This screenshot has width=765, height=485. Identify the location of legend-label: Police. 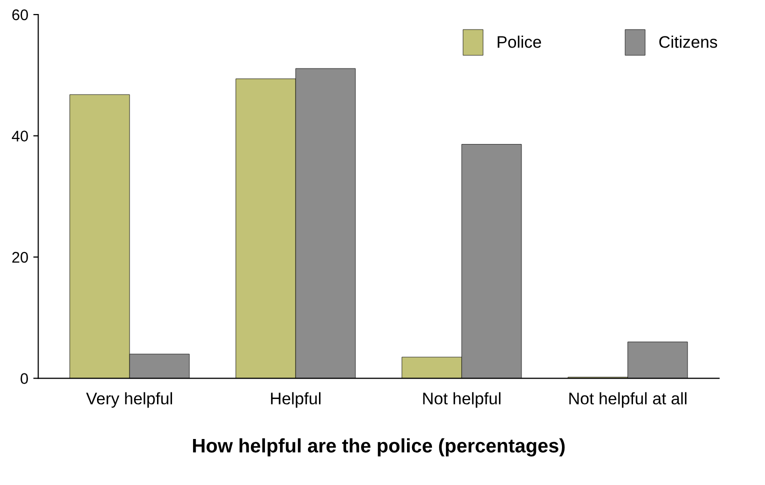
(520, 42).